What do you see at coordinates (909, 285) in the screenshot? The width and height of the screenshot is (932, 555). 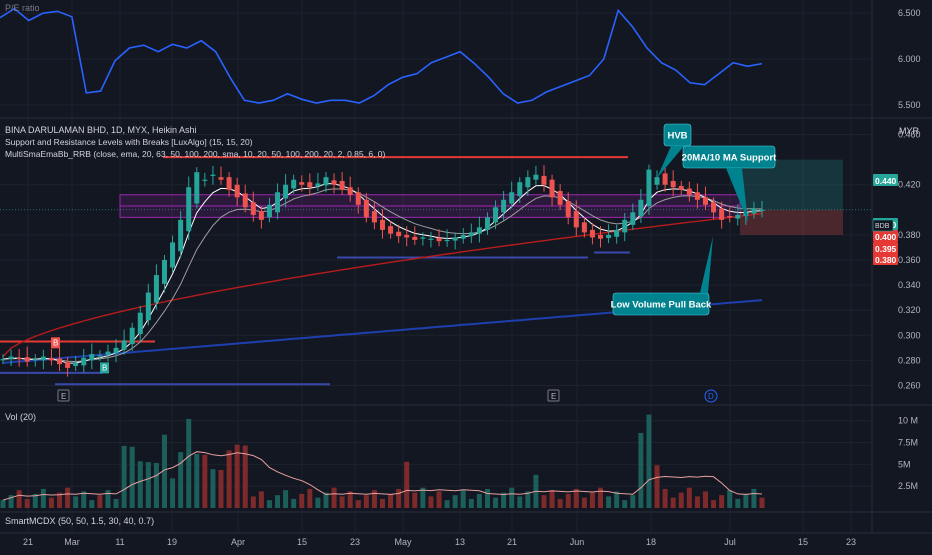 I see `price-axis-tick: 0.340` at bounding box center [909, 285].